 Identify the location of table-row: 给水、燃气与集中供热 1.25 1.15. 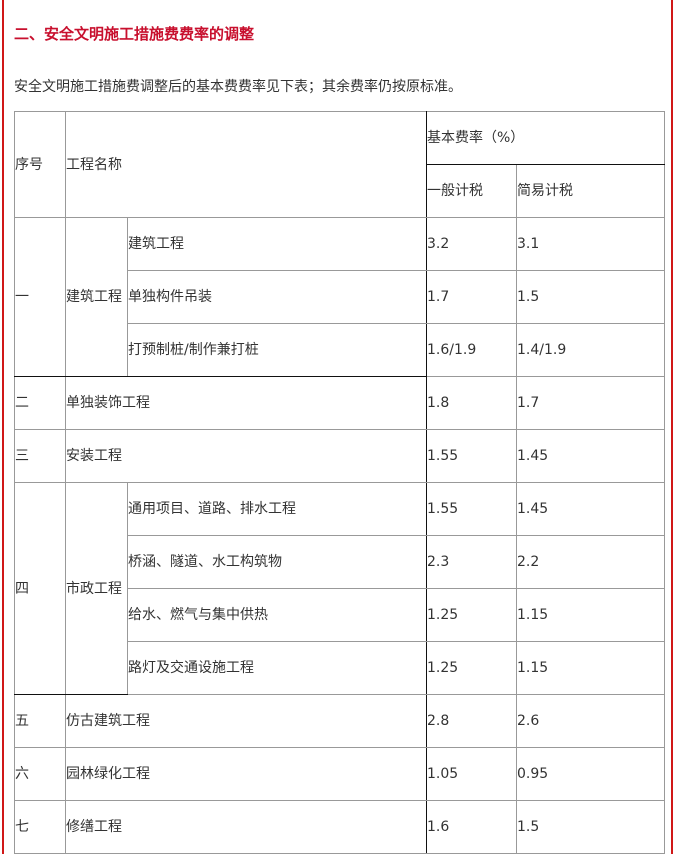
(340, 615).